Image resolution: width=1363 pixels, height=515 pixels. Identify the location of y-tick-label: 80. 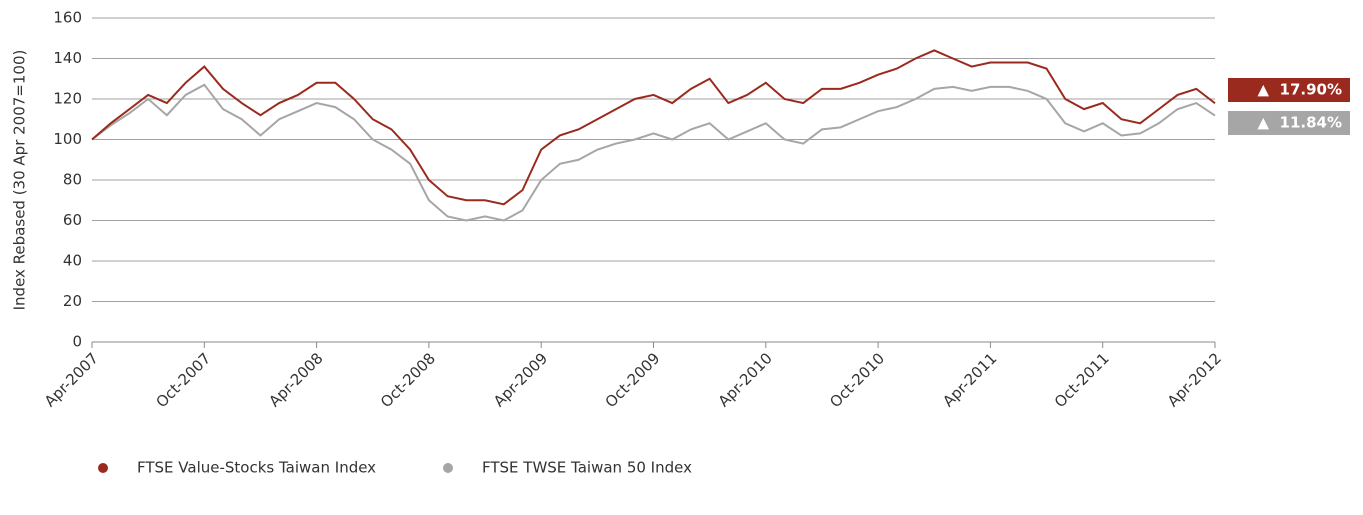
(72, 180).